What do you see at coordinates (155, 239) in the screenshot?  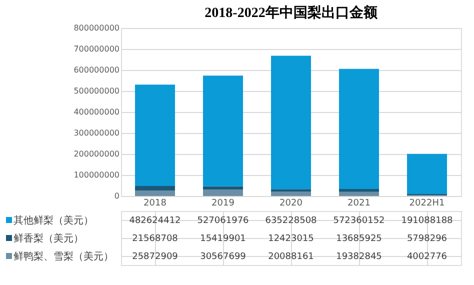 I see `data-label: 21568708` at bounding box center [155, 239].